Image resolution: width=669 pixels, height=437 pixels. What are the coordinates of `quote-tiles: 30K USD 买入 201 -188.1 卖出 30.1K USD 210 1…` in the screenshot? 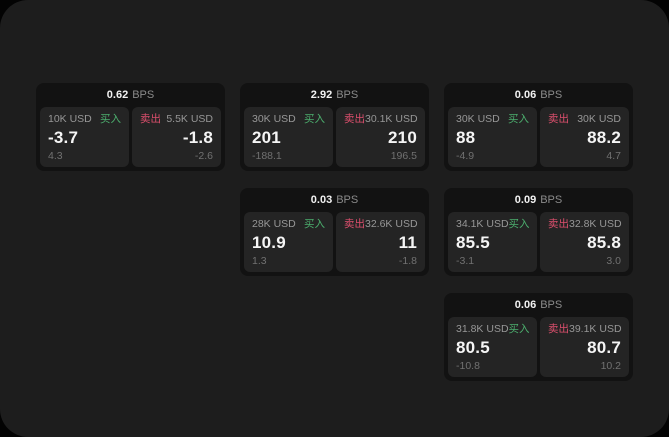 It's located at (334, 139).